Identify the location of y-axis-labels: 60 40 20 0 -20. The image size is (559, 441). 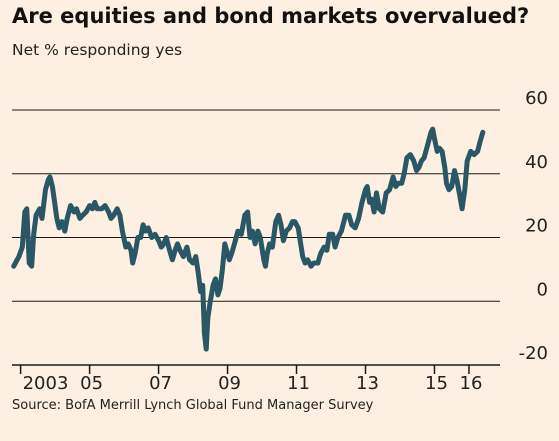
(533, 226).